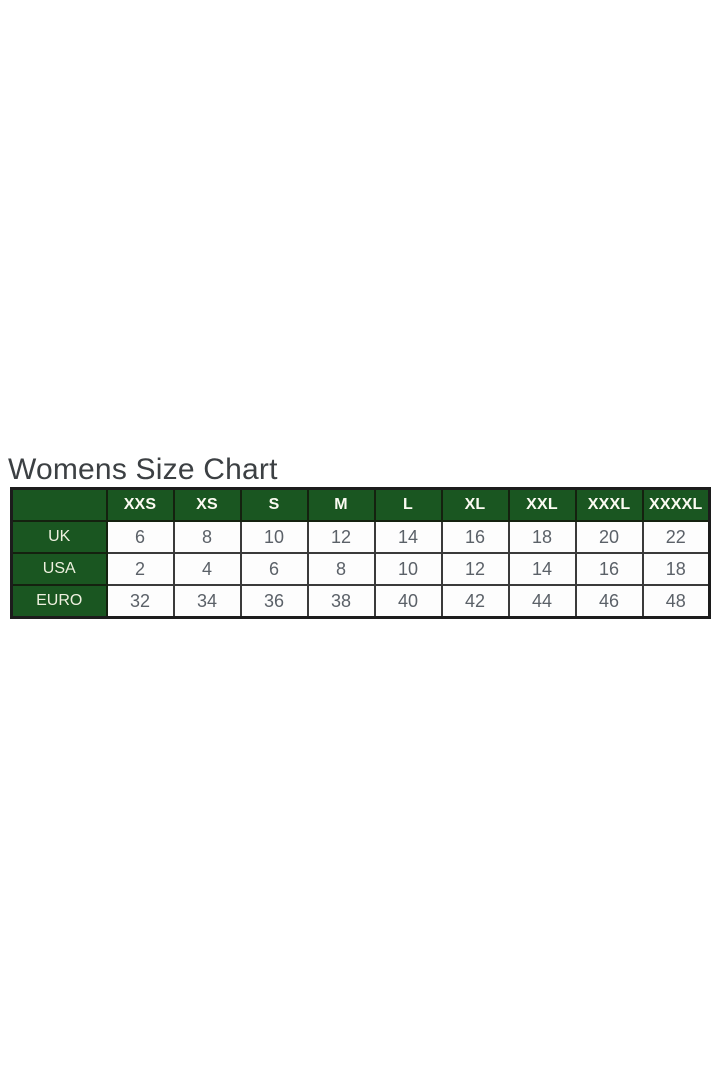 This screenshot has height=1079, width=720. What do you see at coordinates (341, 504) in the screenshot?
I see `column-header-m: M` at bounding box center [341, 504].